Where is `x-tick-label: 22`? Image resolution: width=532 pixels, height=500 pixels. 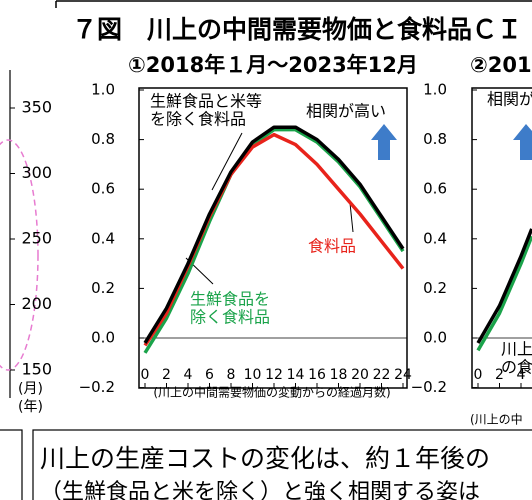 x-tick-label: 22 is located at coordinates (382, 375).